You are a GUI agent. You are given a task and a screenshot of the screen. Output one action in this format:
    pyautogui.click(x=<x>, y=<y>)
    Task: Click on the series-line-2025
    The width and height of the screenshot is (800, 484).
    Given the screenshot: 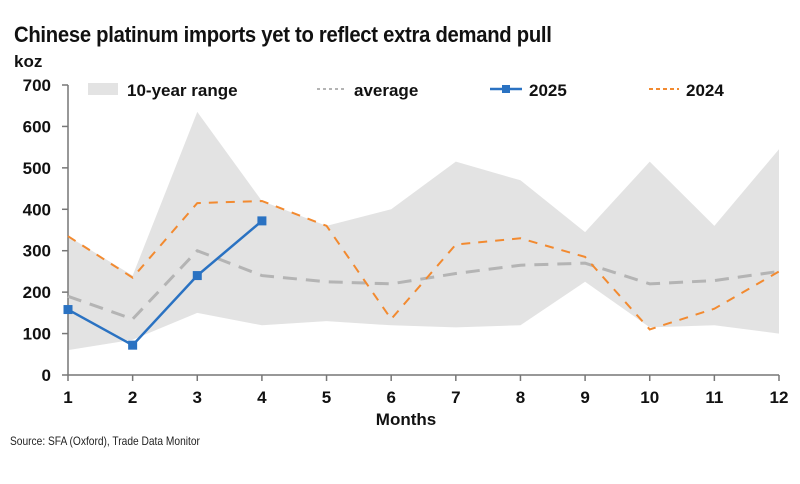 What is the action you would take?
    pyautogui.click(x=165, y=283)
    